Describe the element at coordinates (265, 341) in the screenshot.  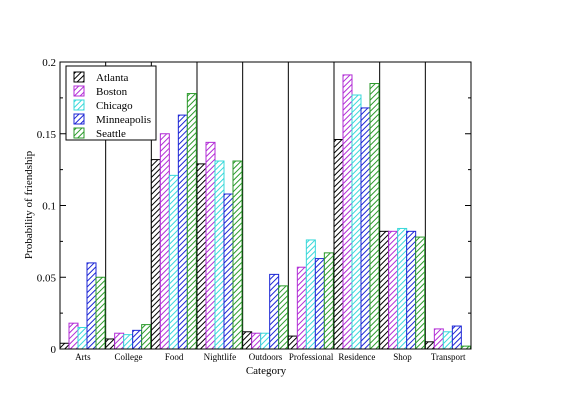
I see `bar-chicago-outdoors` at that location.